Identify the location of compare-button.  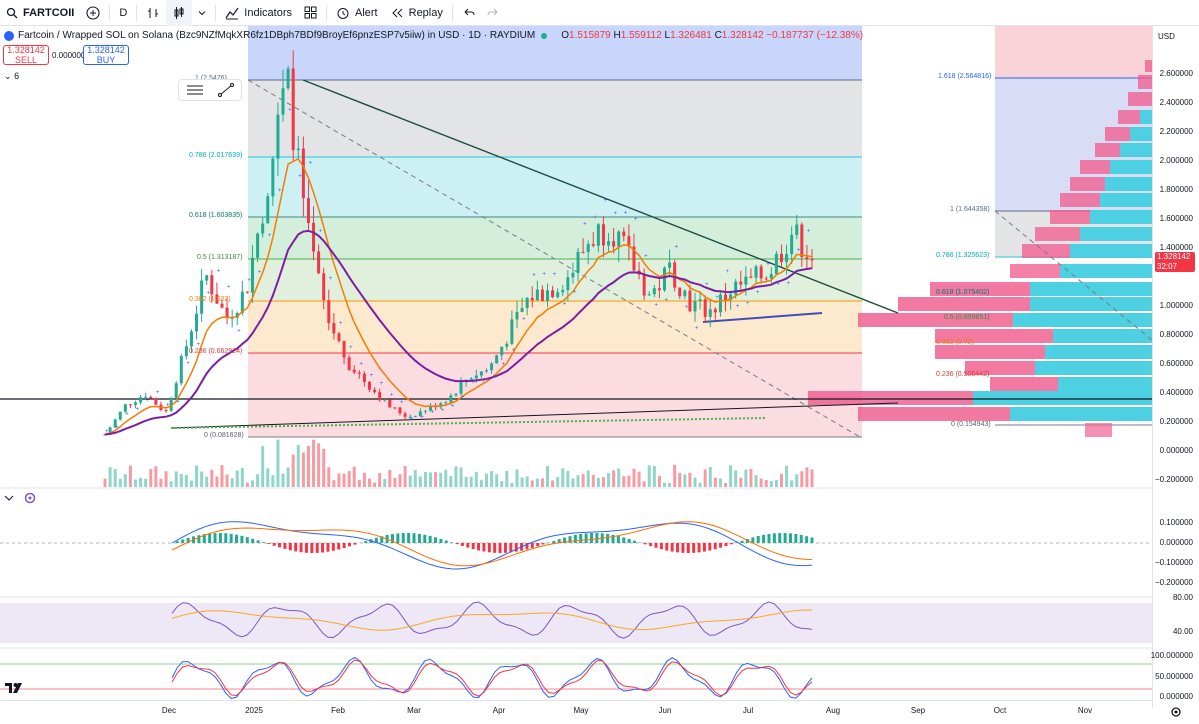
(93, 13).